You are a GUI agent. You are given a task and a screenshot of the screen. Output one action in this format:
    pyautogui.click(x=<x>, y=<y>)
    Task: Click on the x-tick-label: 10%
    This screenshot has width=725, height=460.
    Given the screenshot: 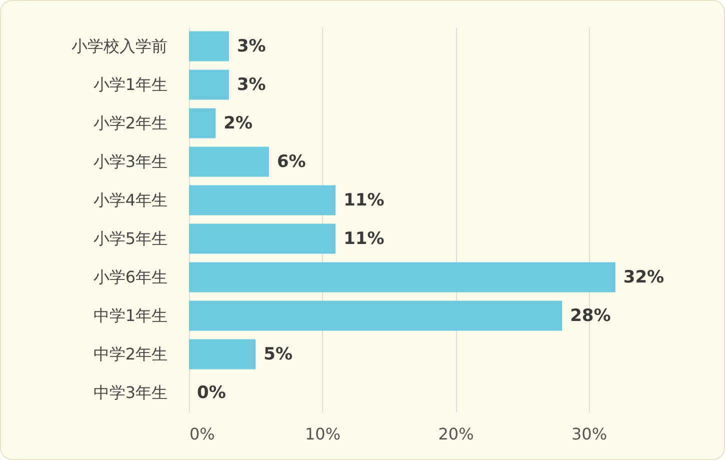 What is the action you would take?
    pyautogui.click(x=322, y=434)
    